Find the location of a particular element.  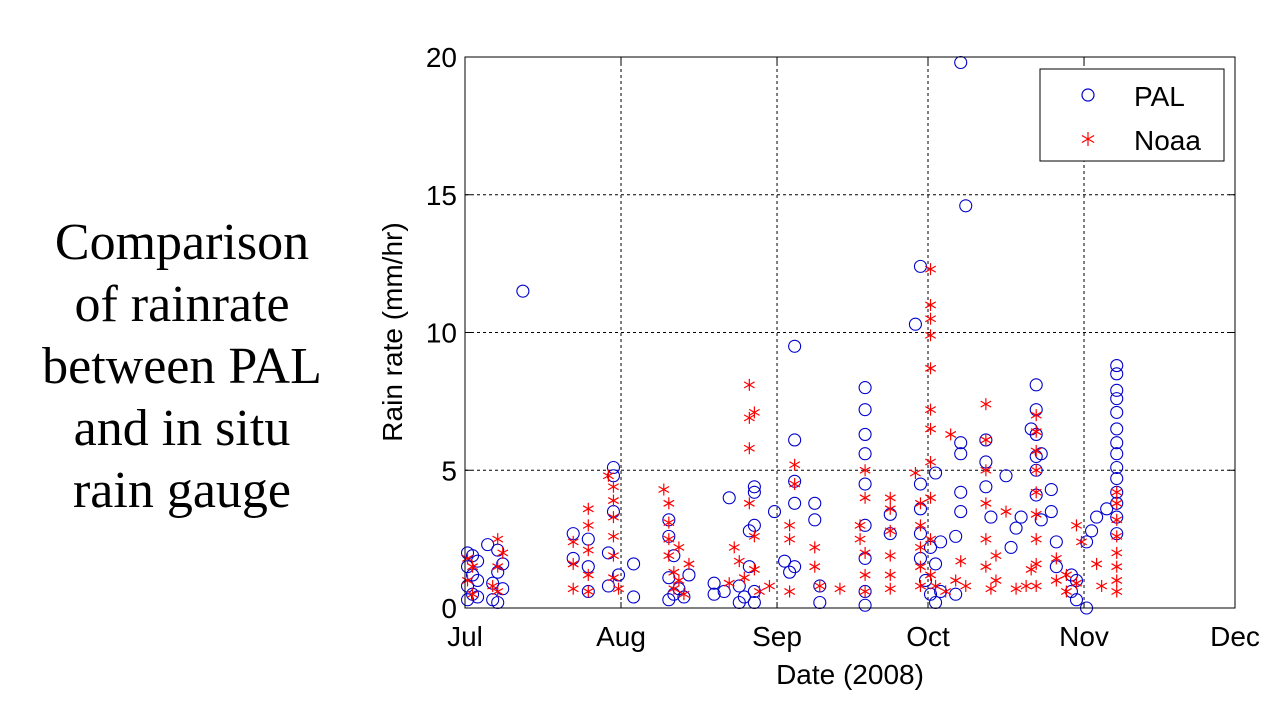

legend-pal-label: PAL is located at coordinates (1159, 96).